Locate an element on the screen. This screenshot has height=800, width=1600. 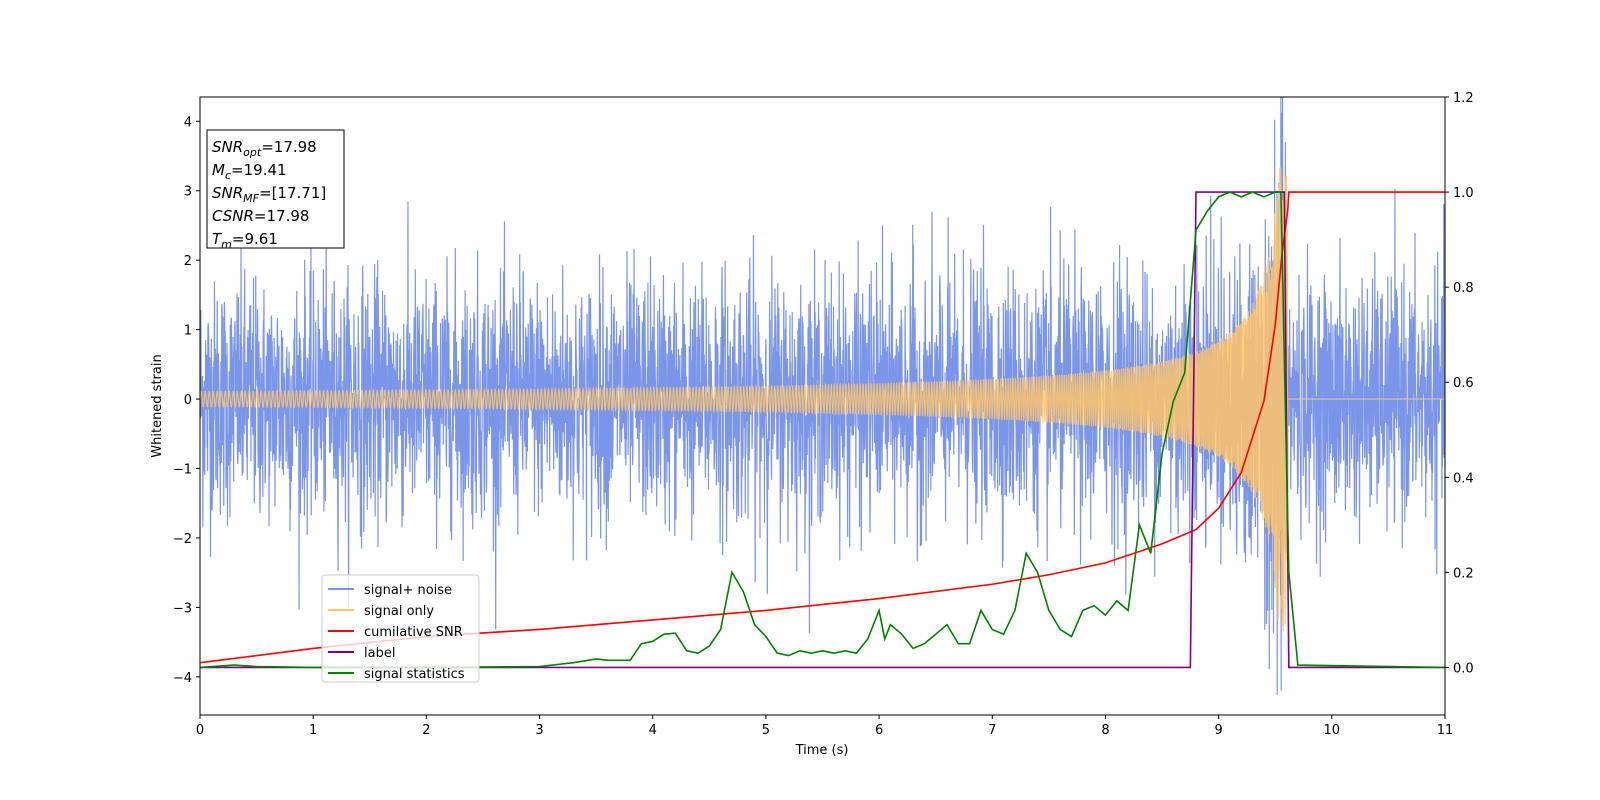
legend-label: signal only is located at coordinates (399, 611).